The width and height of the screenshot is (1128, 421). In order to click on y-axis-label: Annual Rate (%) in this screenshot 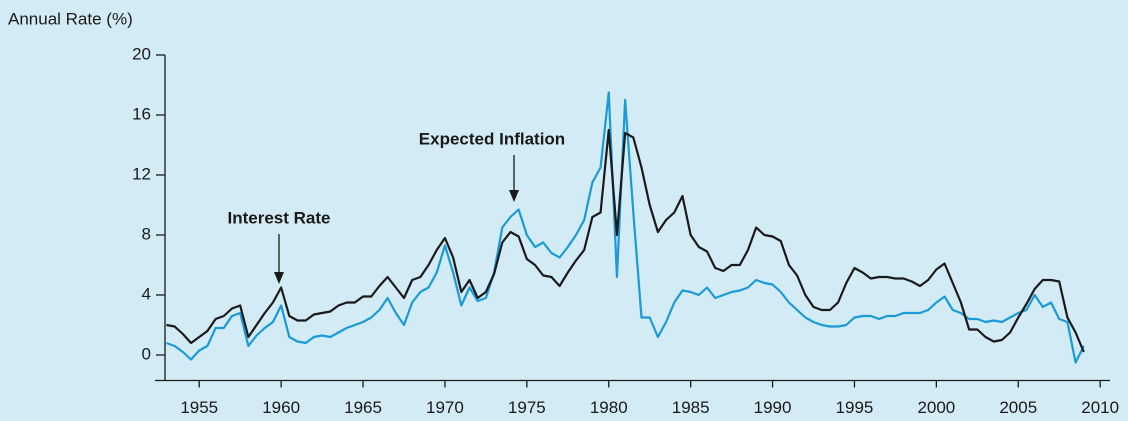, I will do `click(70, 18)`.